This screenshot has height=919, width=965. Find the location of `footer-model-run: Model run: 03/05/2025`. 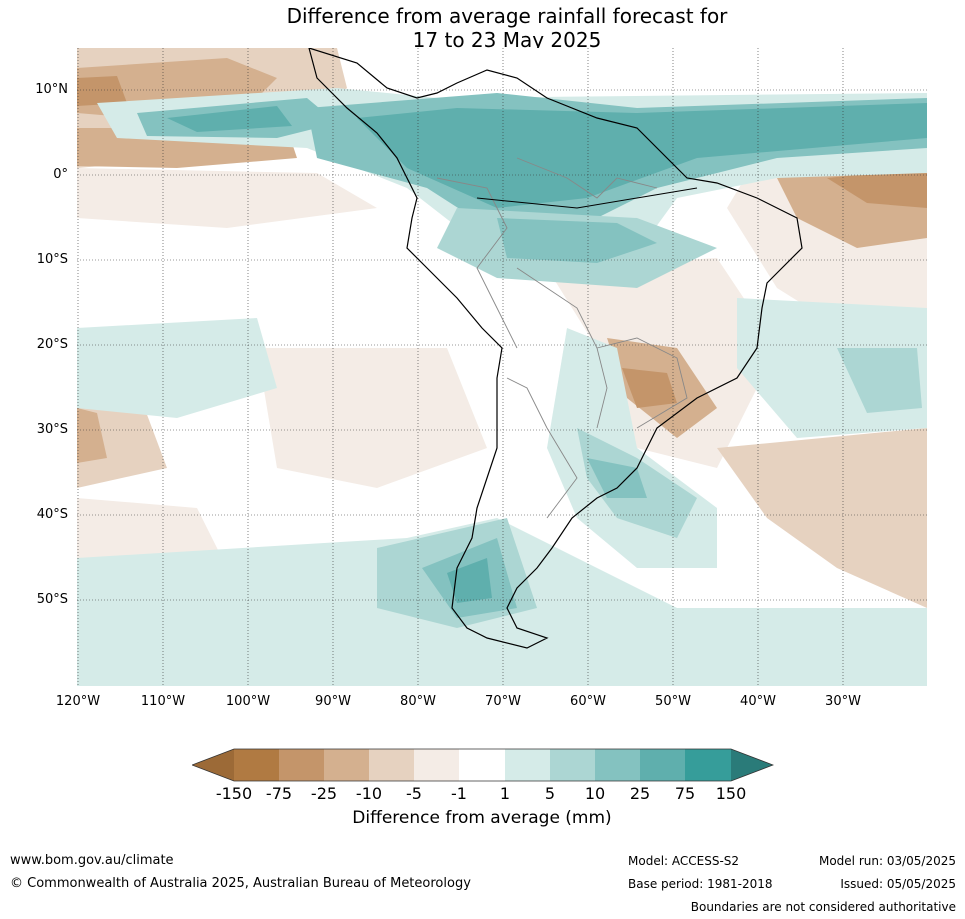

footer-model-run: Model run: 03/05/2025 is located at coordinates (887, 861).